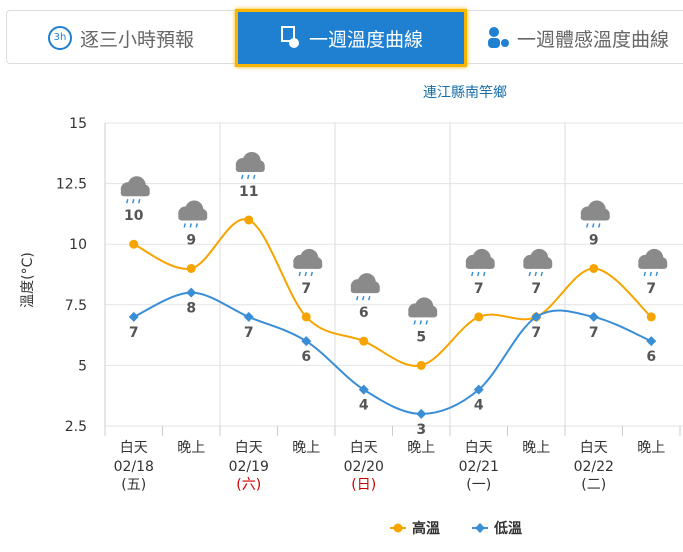 The image size is (683, 552). What do you see at coordinates (248, 192) in the screenshot?
I see `data-label: 11` at bounding box center [248, 192].